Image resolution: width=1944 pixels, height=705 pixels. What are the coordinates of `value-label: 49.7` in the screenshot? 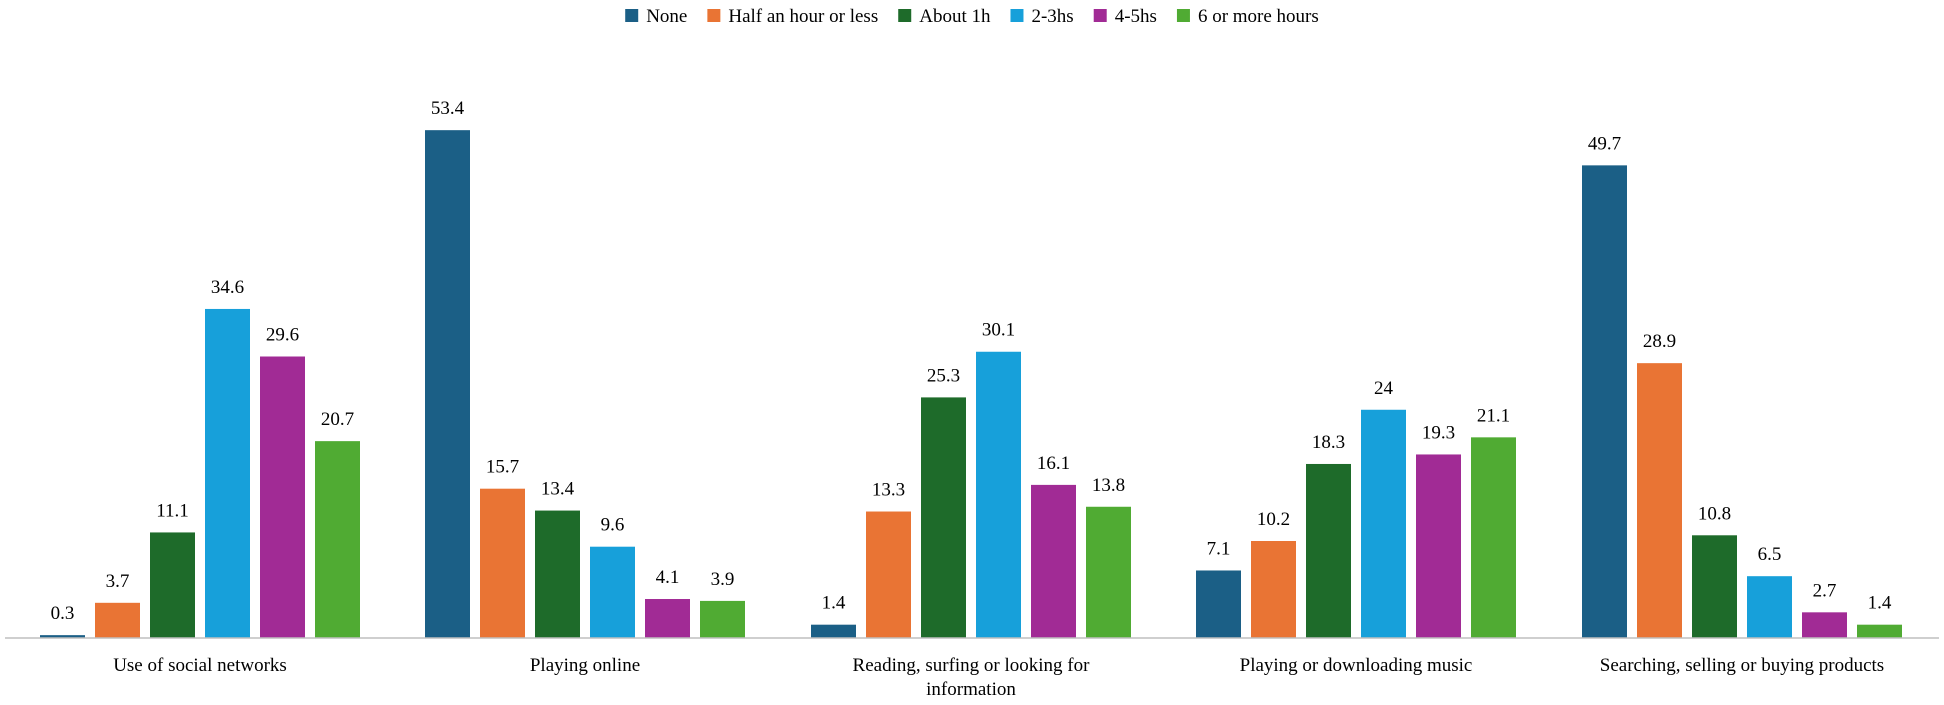 It's located at (1604, 143).